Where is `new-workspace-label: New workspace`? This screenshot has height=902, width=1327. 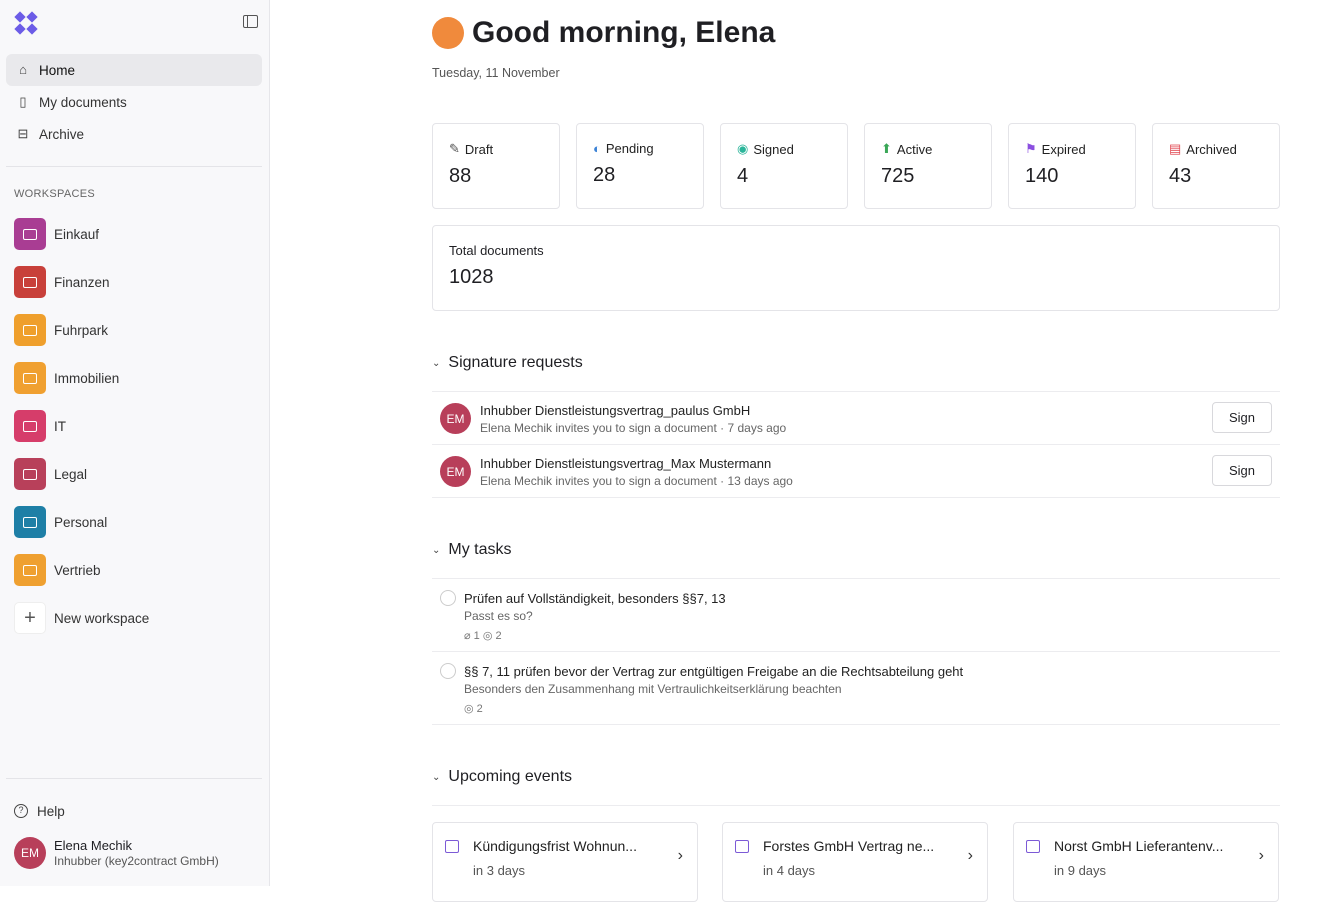 new-workspace-label: New workspace is located at coordinates (102, 618).